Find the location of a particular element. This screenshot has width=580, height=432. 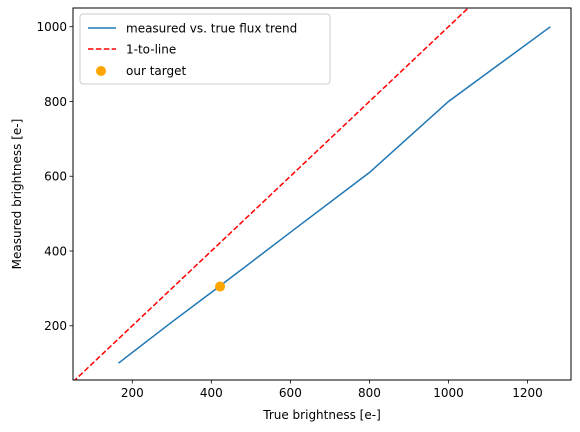

legend-label-measured-trend: measured vs. true flux trend is located at coordinates (211, 29).